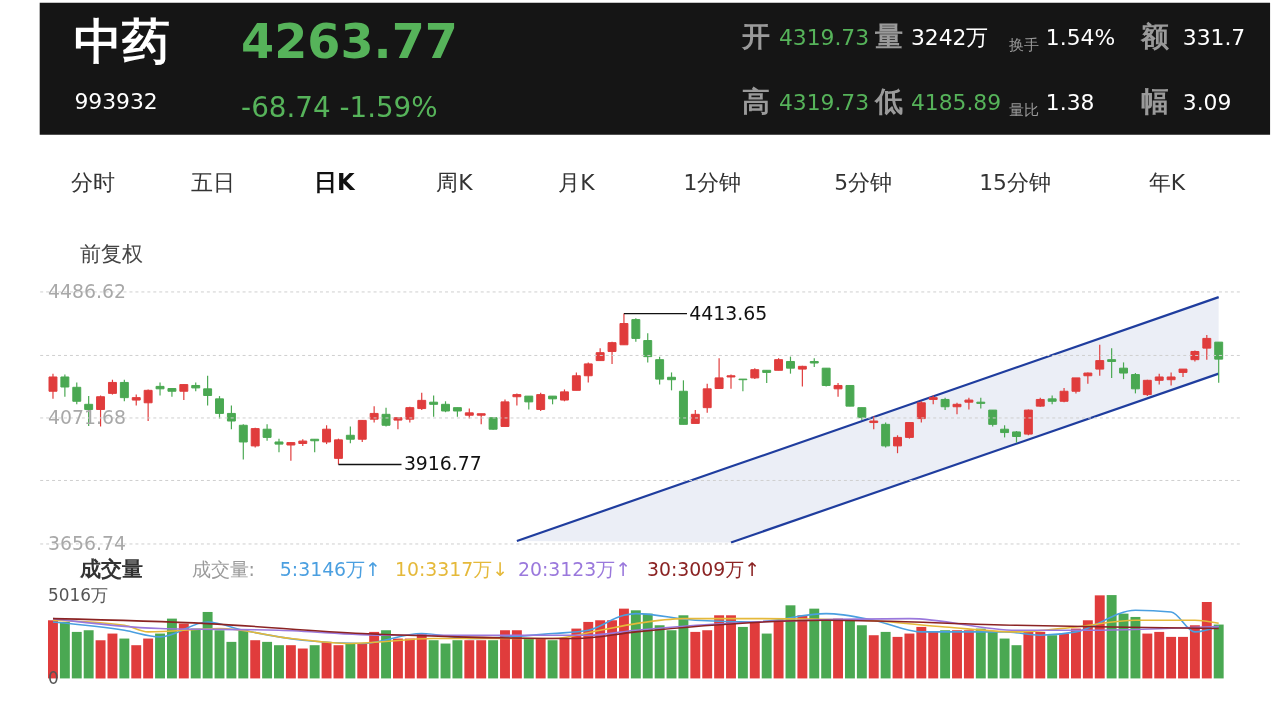  Describe the element at coordinates (756, 101) in the screenshot. I see `text: 高` at that location.